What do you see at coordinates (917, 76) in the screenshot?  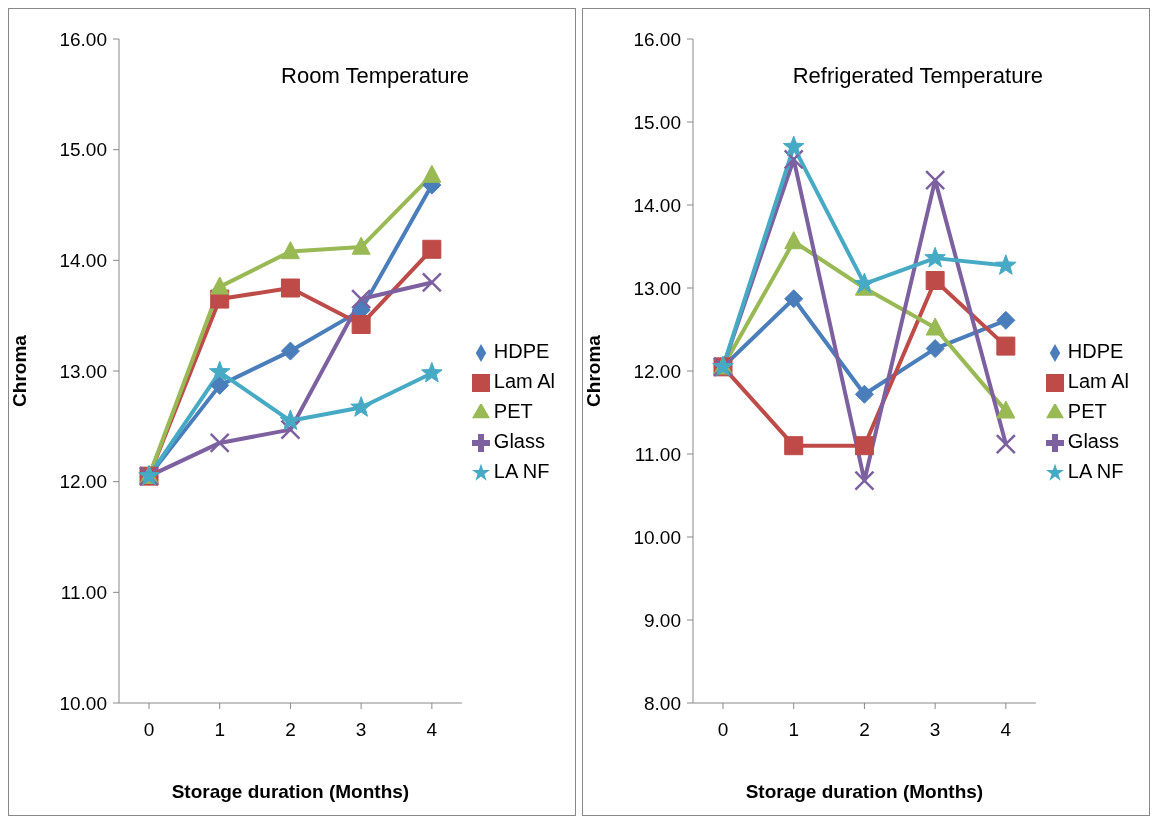 I see `text: Refrigerated Temperature` at bounding box center [917, 76].